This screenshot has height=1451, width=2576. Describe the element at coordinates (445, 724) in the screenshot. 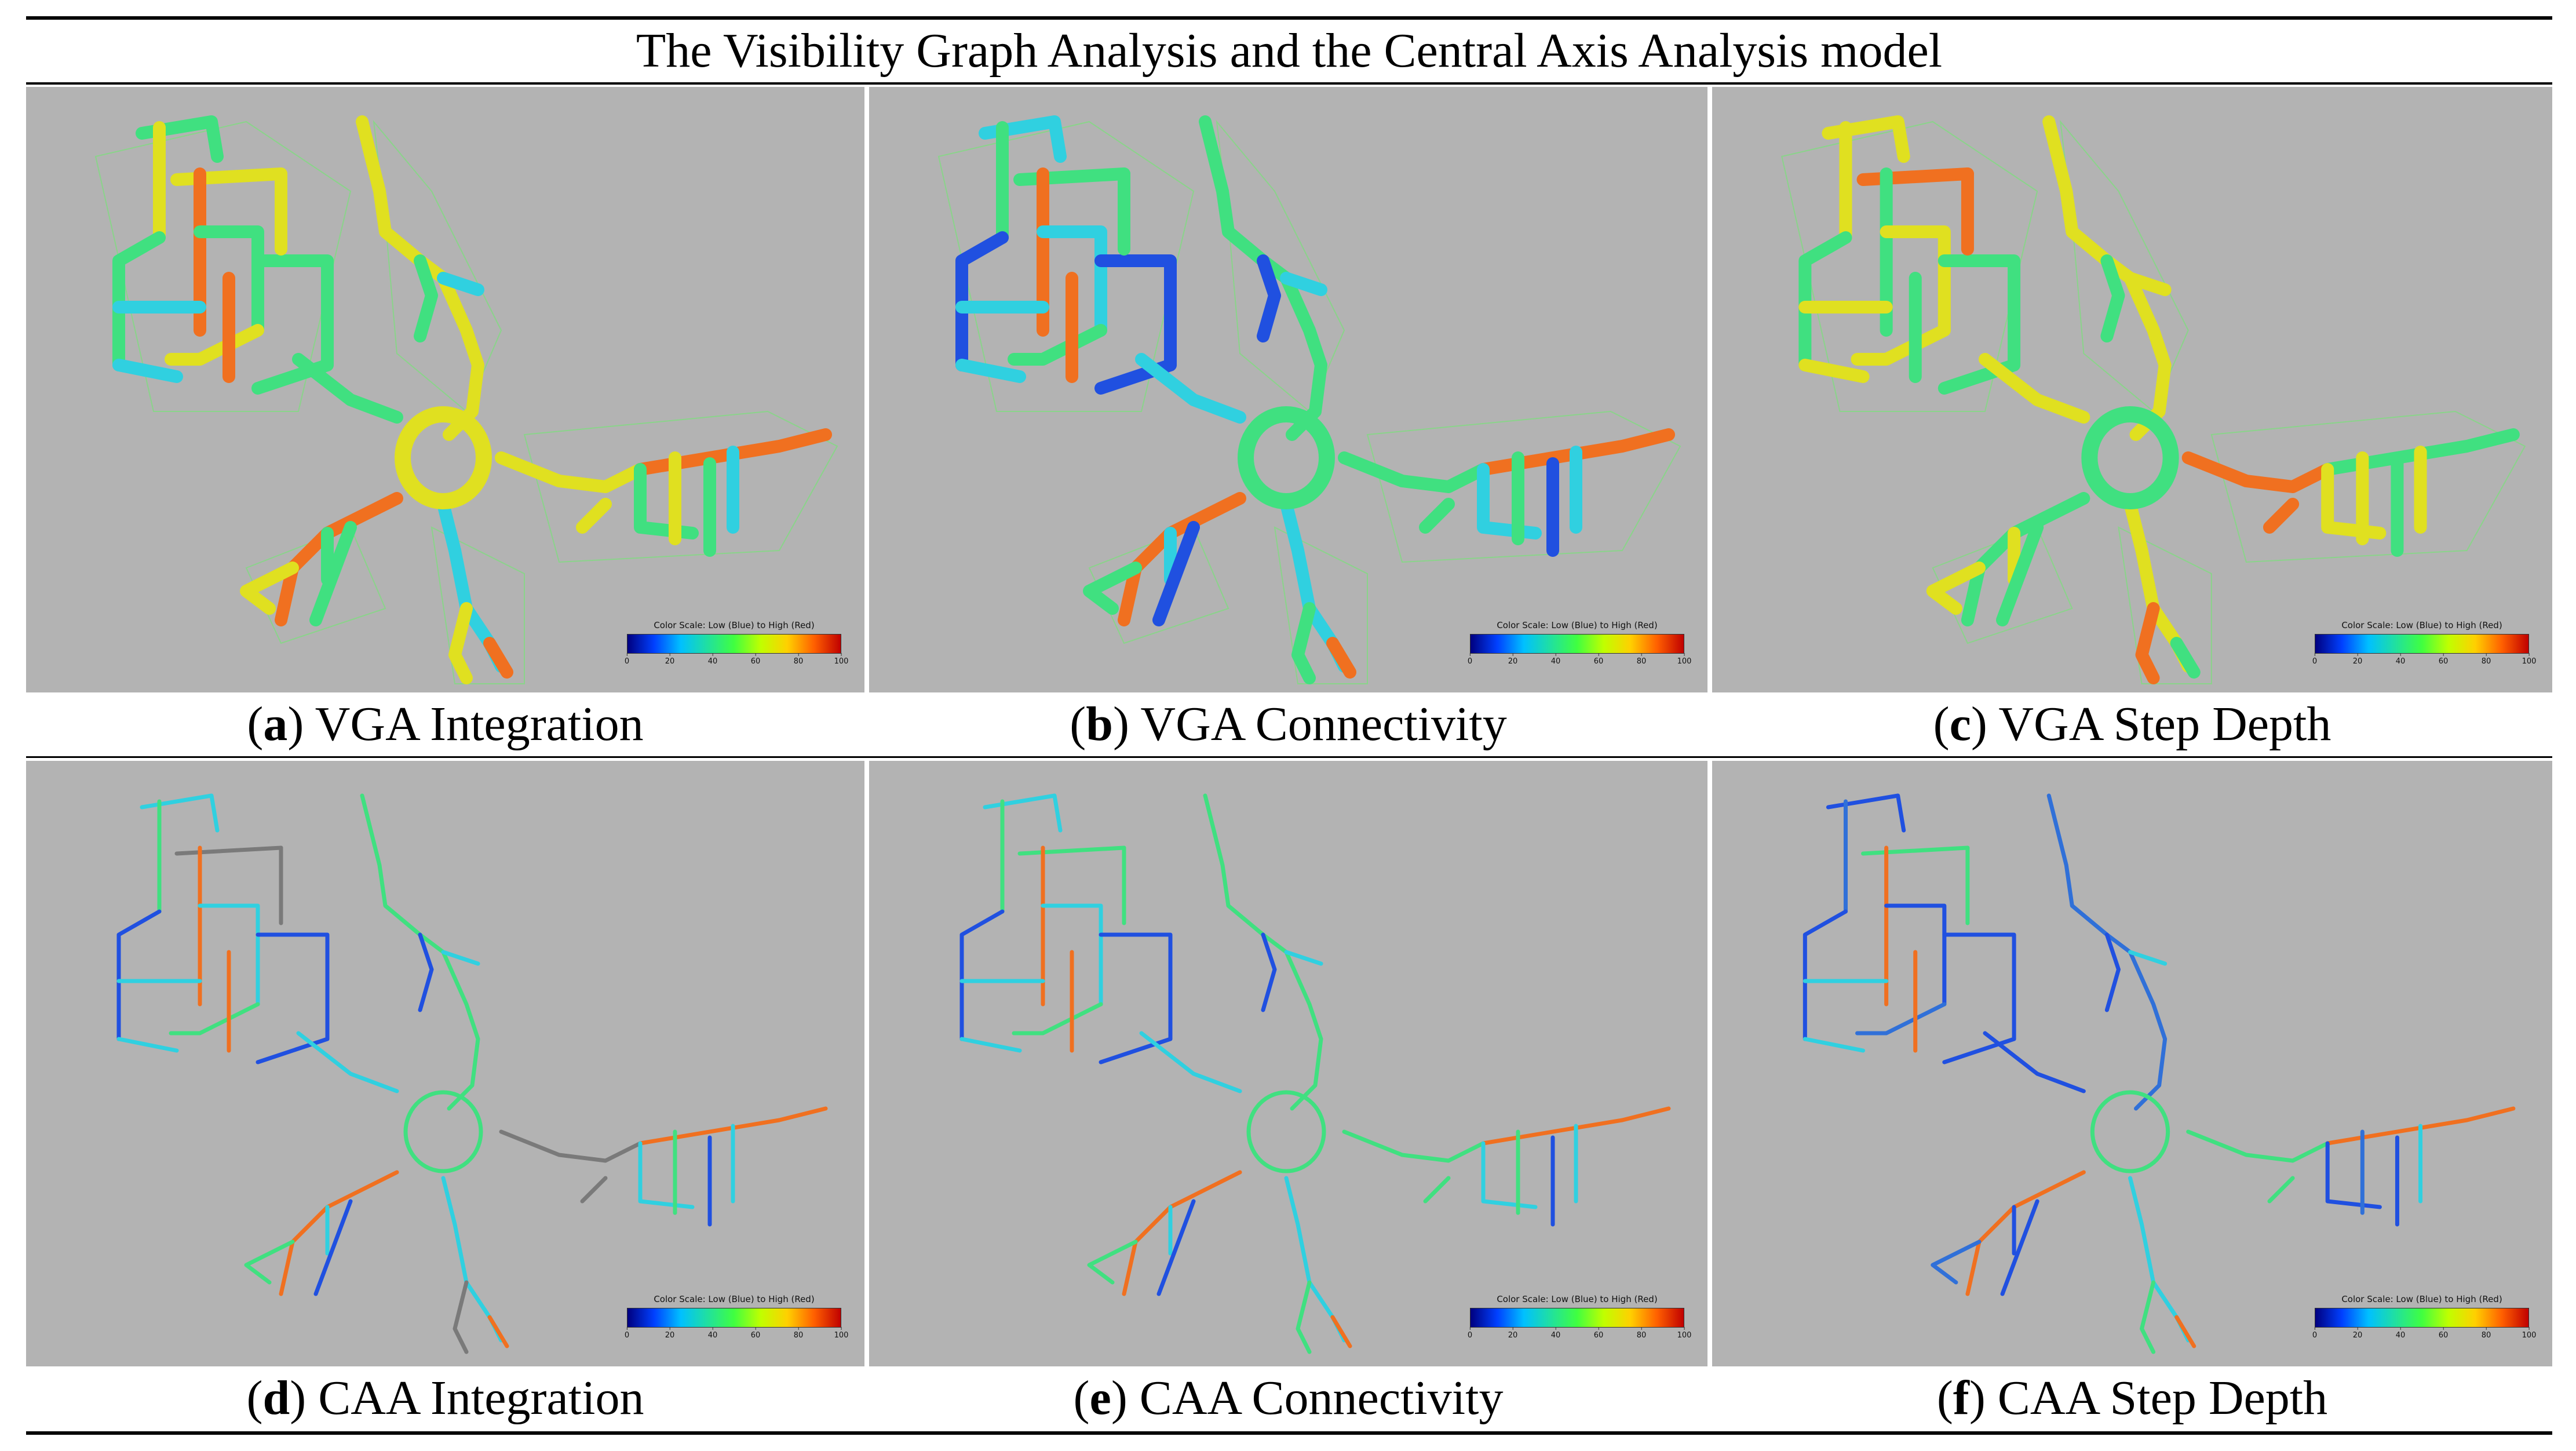

I see `caption-a: (a) VGA Integration` at that location.